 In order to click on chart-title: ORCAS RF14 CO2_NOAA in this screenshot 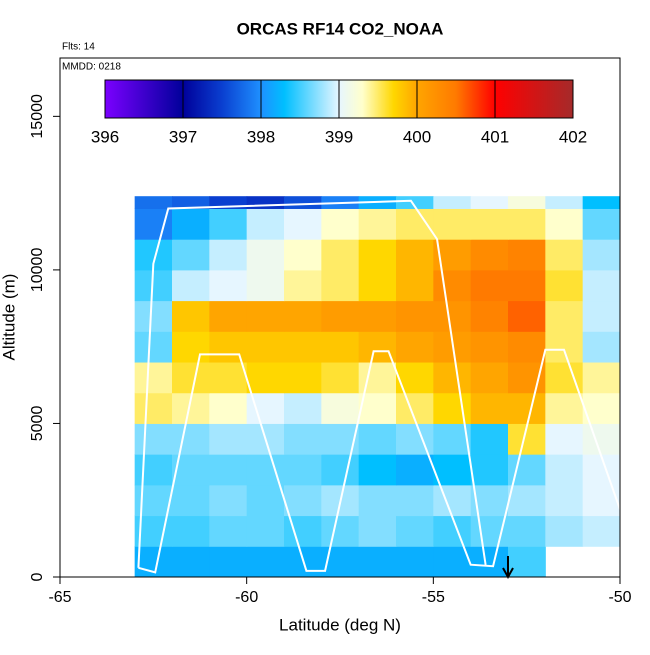, I will do `click(340, 28)`.